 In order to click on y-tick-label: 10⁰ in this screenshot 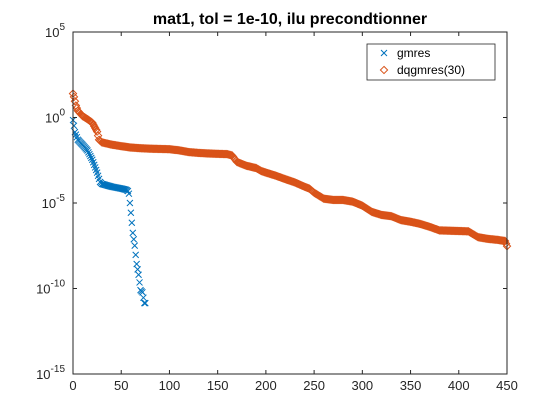, I will do `click(55, 117)`.